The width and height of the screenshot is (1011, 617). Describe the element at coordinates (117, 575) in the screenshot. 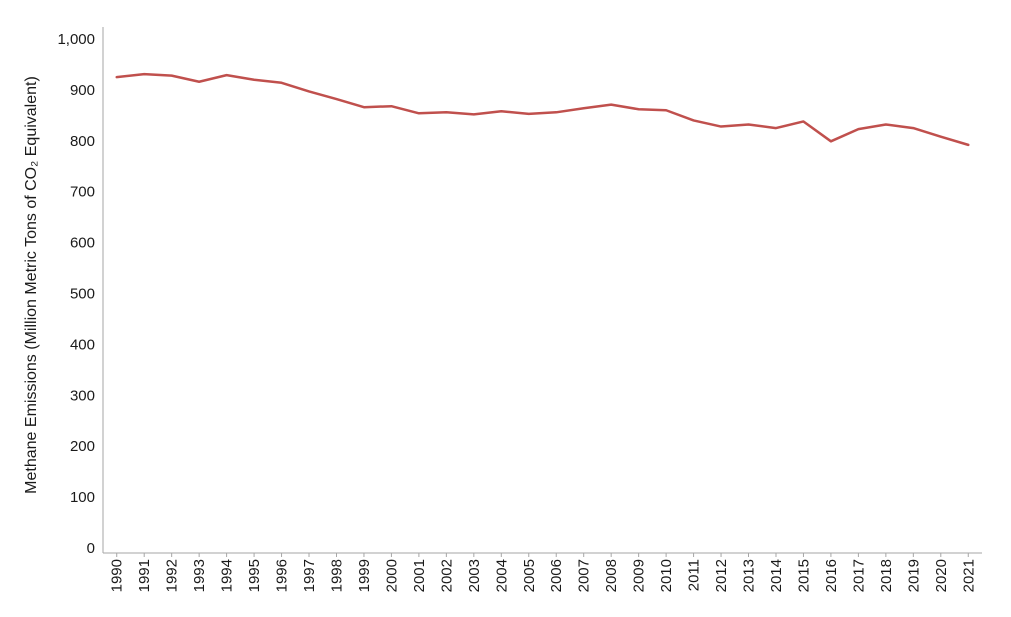

I see `x-tick-label: 1990` at that location.